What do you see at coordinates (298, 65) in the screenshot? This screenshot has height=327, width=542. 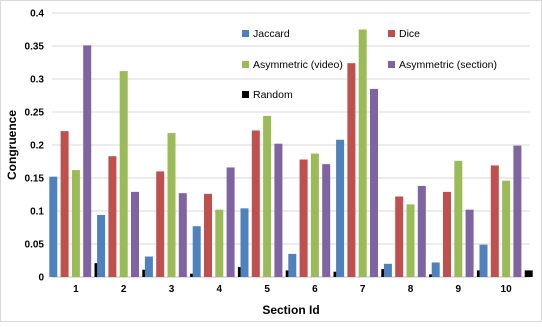 I see `legend-label: Asymmetric (video)` at bounding box center [298, 65].